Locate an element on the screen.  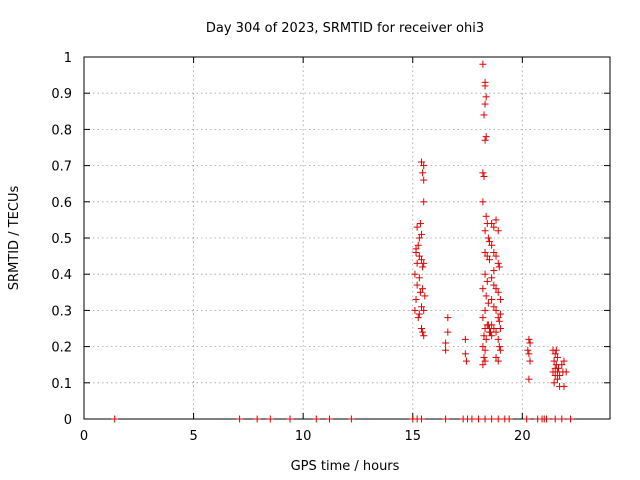
x-tick-label: 20 is located at coordinates (522, 436).